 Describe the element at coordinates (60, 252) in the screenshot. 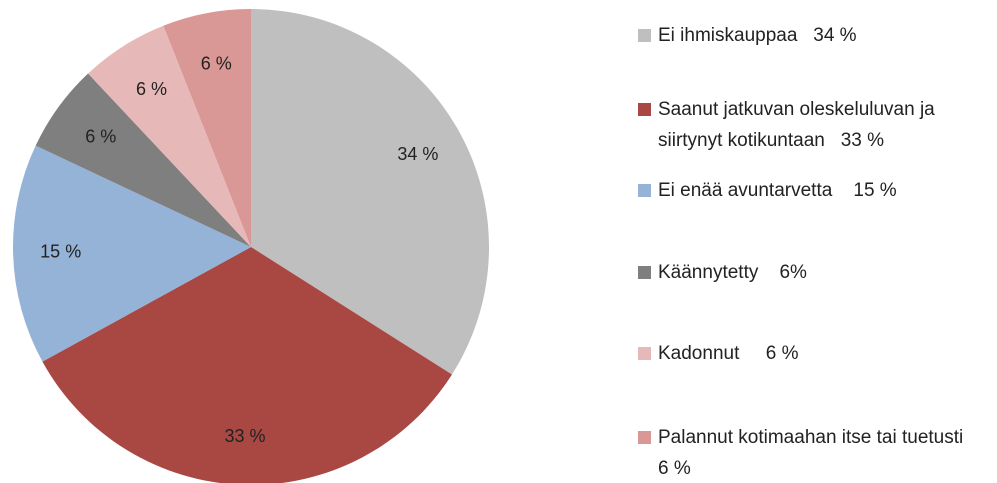

I see `data-label: 15 %` at that location.